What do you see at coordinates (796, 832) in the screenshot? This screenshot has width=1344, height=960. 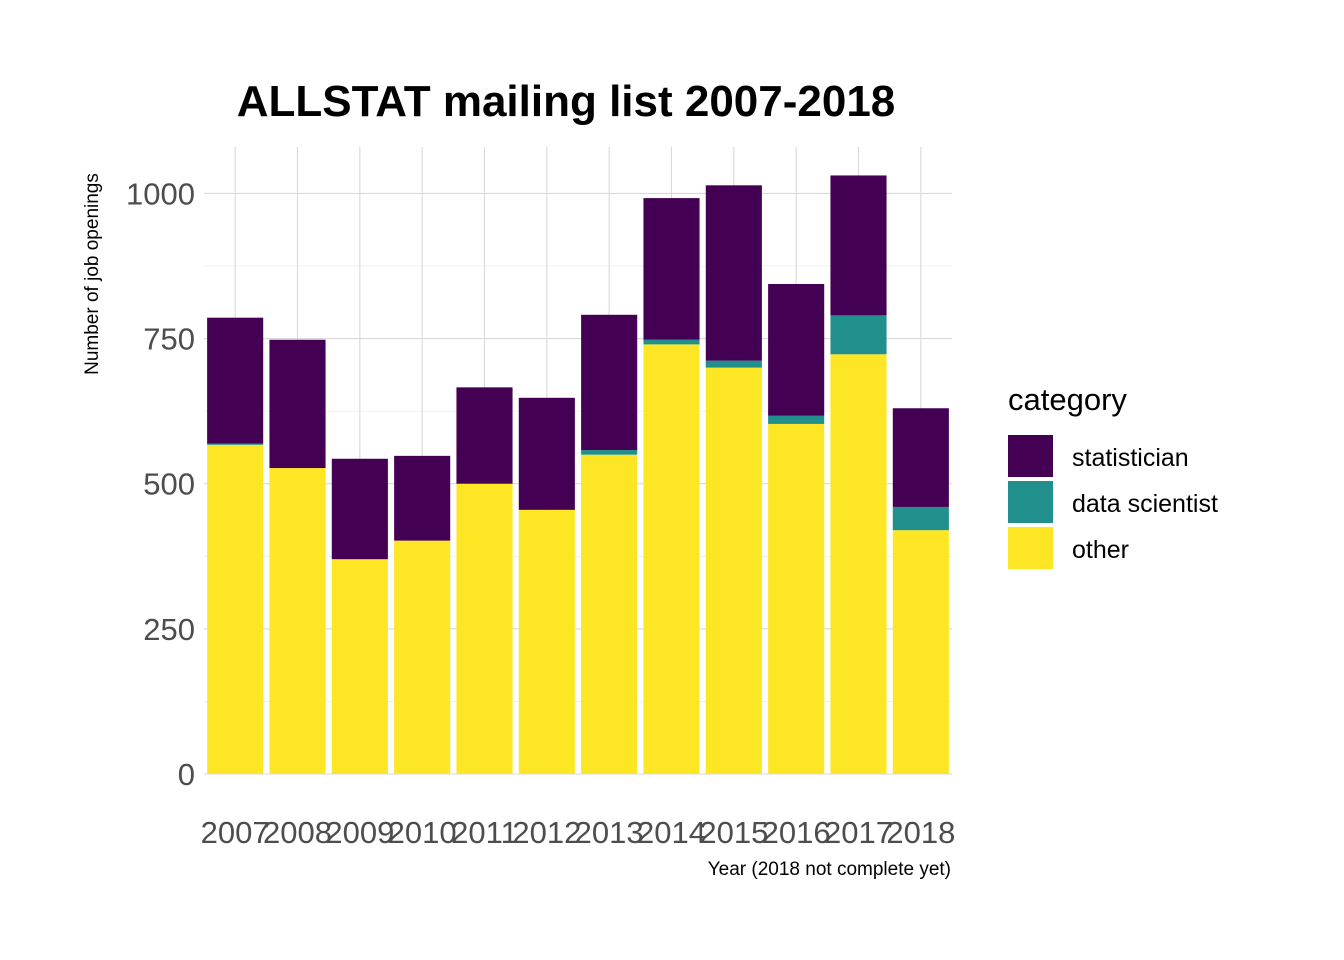 I see `x-tick-label: 2016` at bounding box center [796, 832].